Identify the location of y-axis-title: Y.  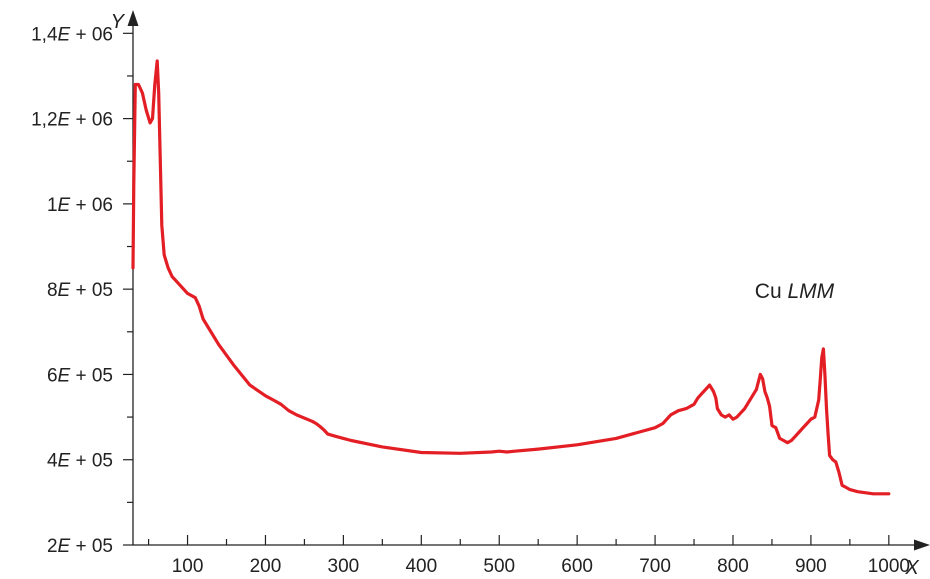
(118, 22).